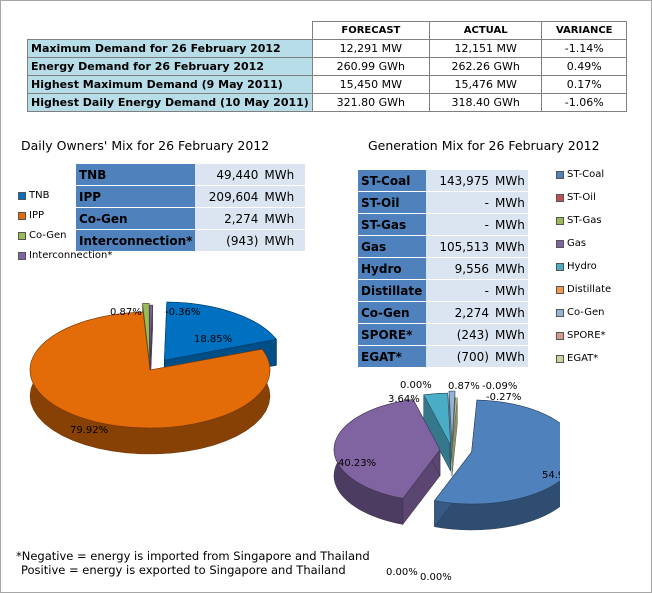 This screenshot has height=593, width=652. I want to click on owner-name: Interconnection*, so click(136, 240).